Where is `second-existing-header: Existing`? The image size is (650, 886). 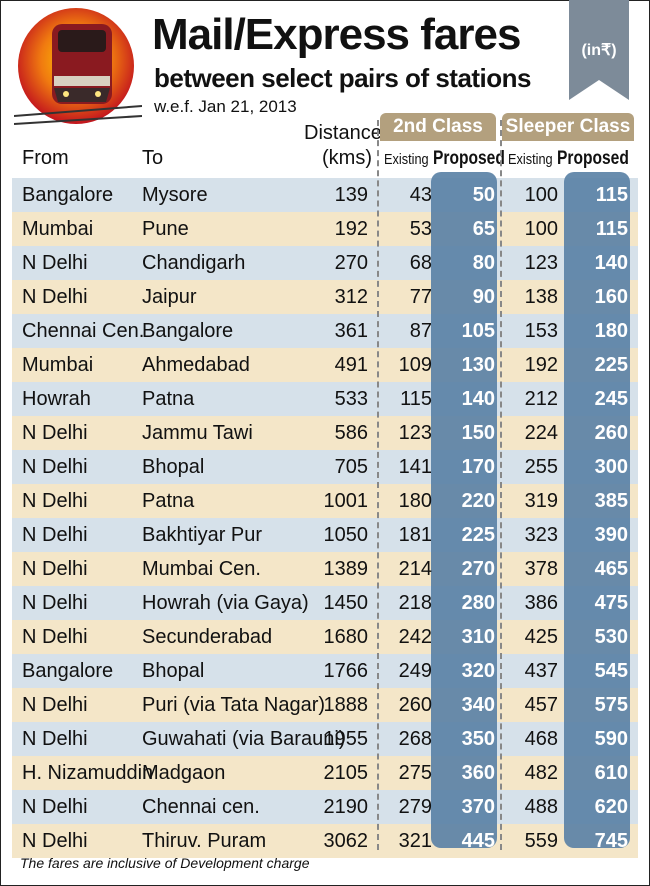
second-existing-header: Existing is located at coordinates (406, 159).